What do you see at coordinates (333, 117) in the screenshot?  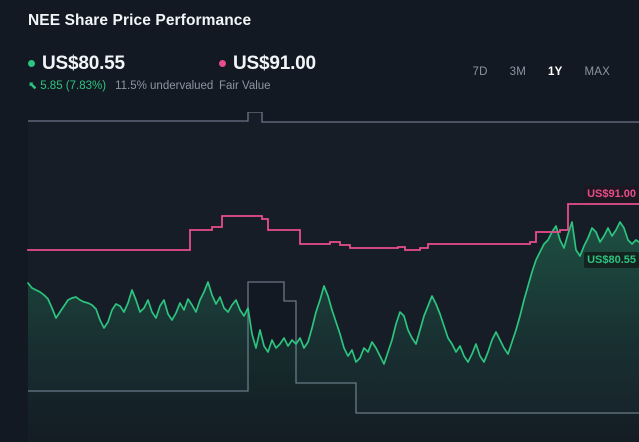 I see `valuation-band-upper-line` at bounding box center [333, 117].